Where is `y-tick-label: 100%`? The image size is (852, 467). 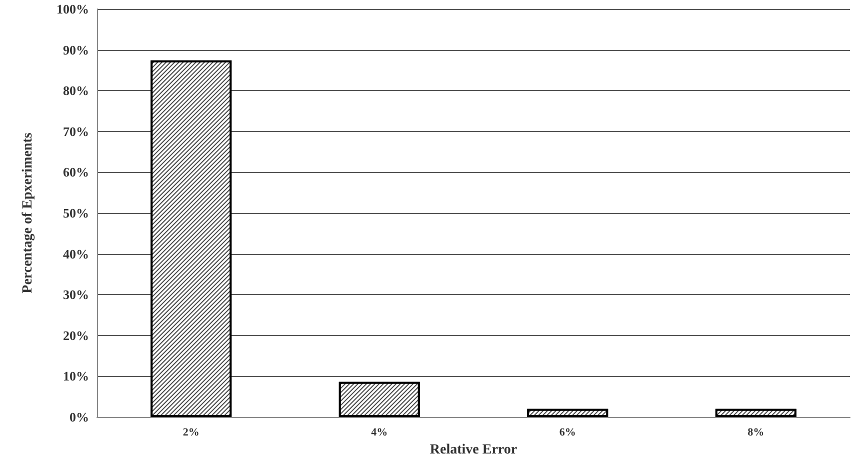 y-tick-label: 100% is located at coordinates (72, 9).